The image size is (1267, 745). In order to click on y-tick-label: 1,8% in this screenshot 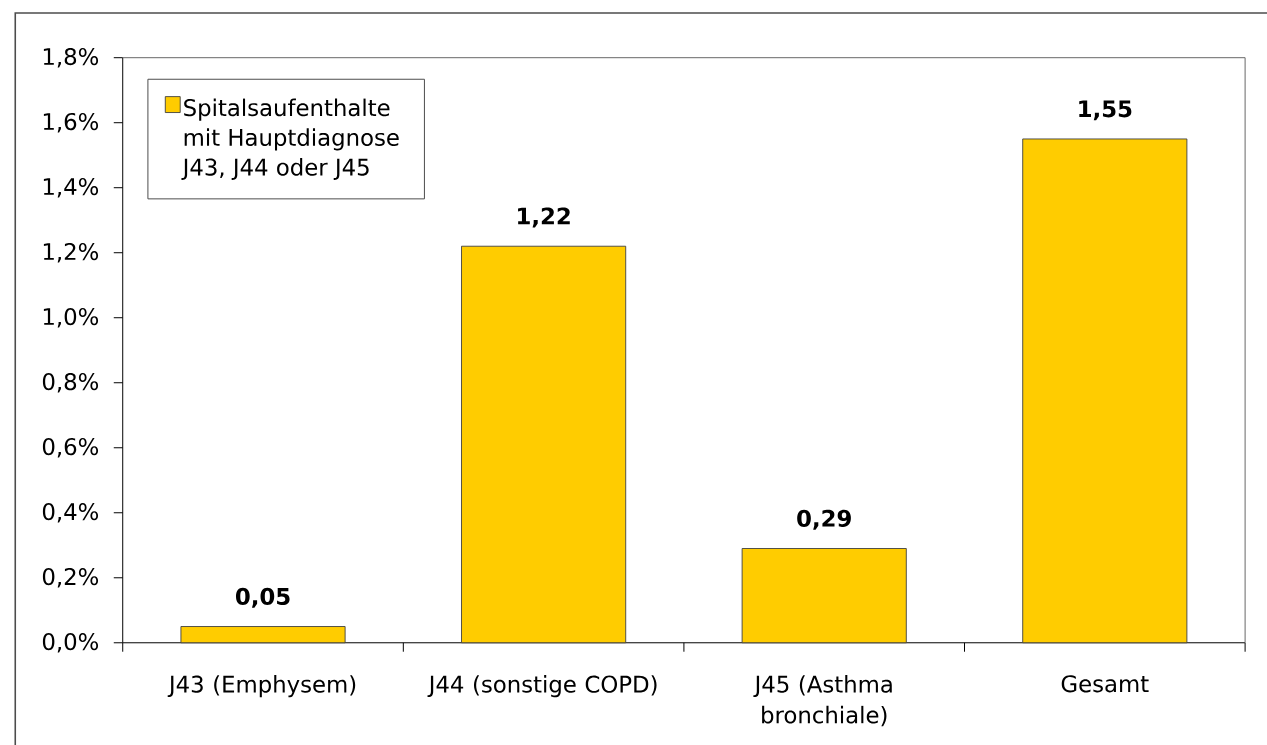, I will do `click(71, 57)`.